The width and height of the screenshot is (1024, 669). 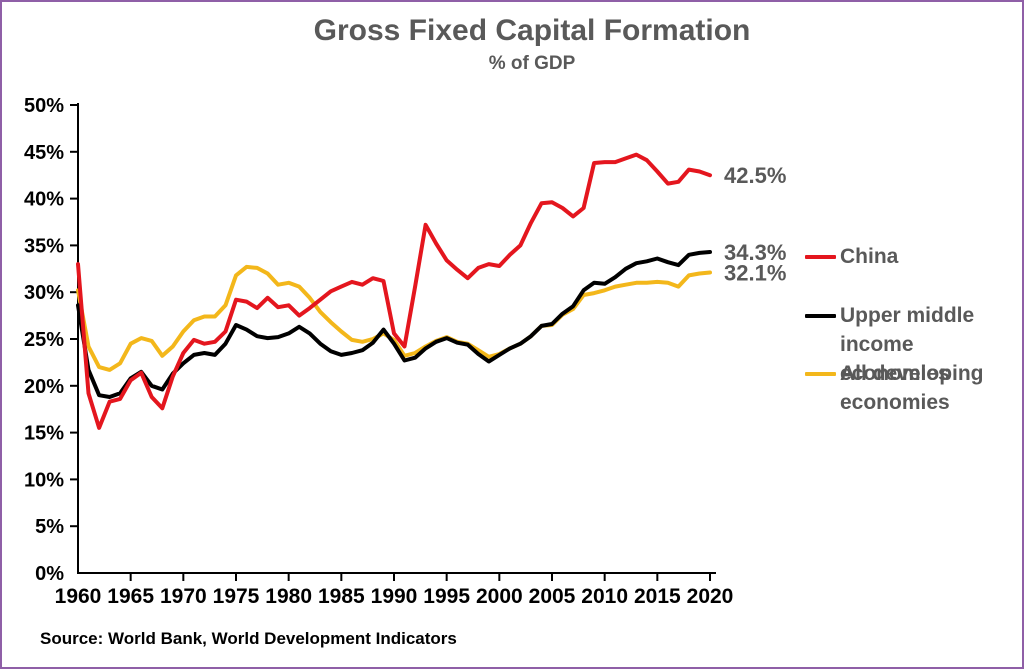 What do you see at coordinates (288, 596) in the screenshot?
I see `x-tick-label: 1980` at bounding box center [288, 596].